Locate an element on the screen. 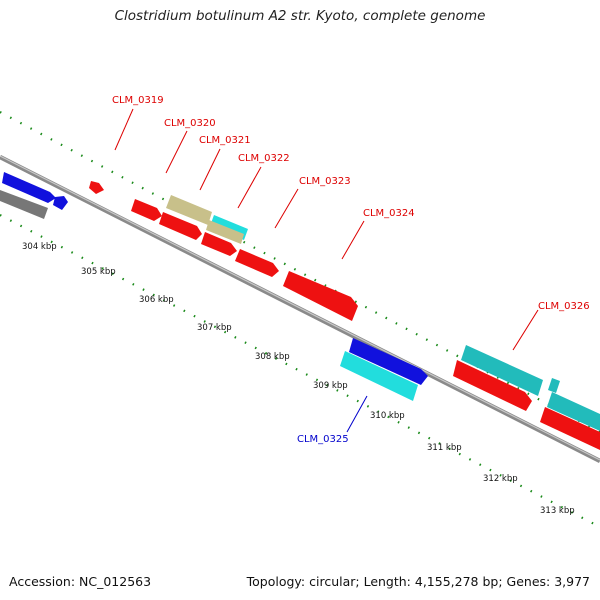  gene-label: CLM_0322 is located at coordinates (264, 158).